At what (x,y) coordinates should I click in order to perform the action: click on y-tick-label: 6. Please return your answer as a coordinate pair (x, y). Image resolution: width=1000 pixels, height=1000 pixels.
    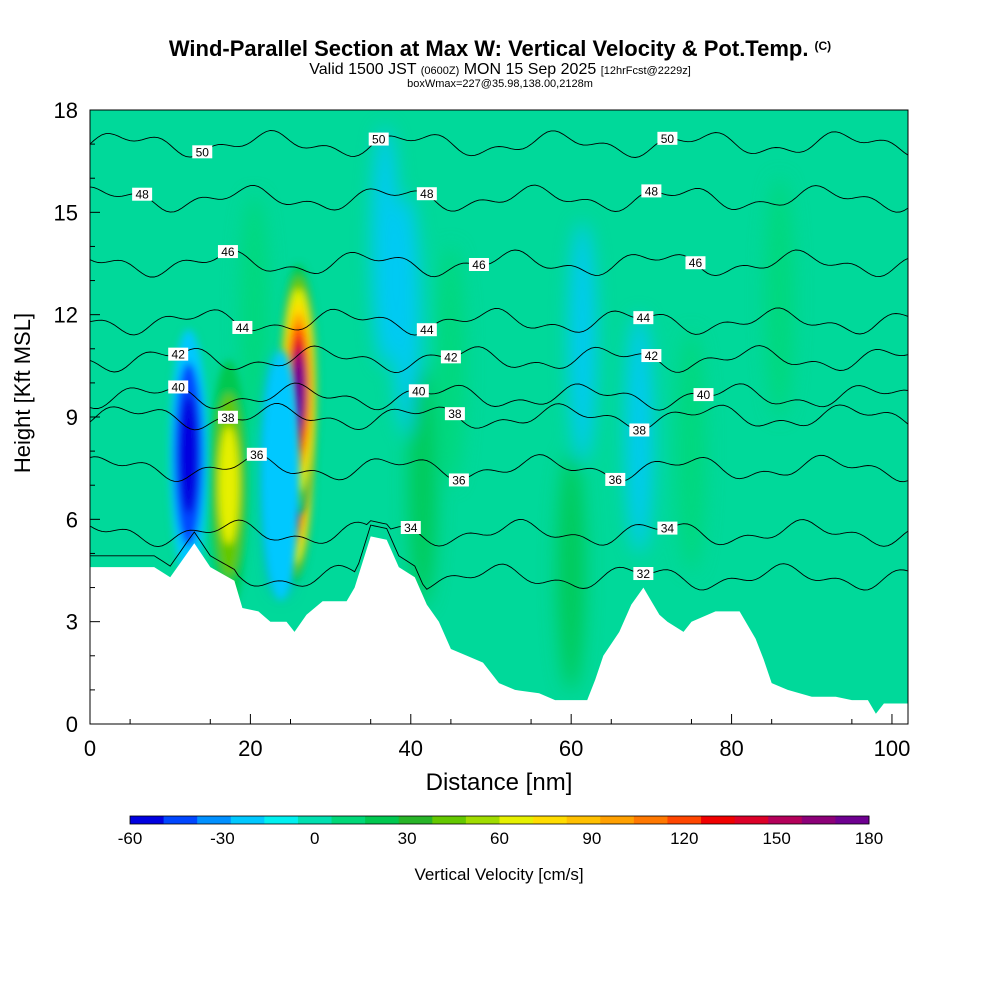
    Looking at the image, I should click on (72, 519).